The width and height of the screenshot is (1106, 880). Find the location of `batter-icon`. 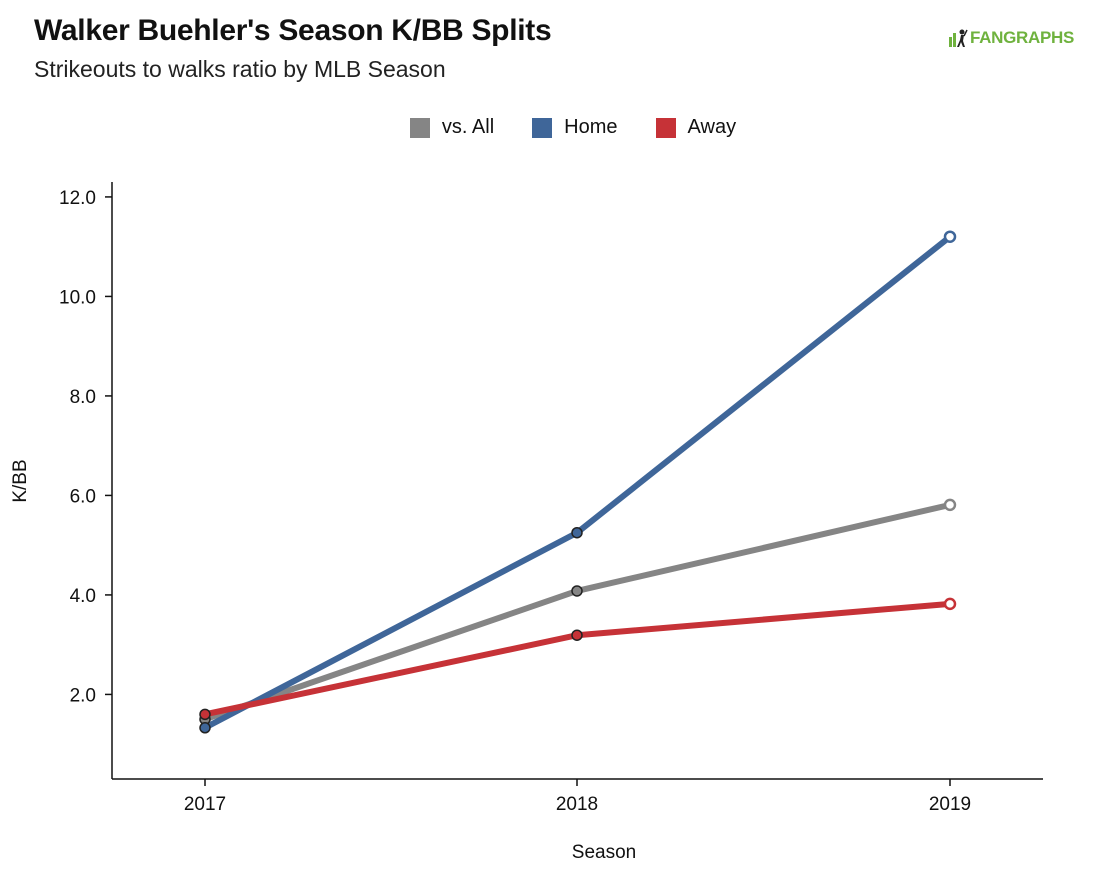

batter-icon is located at coordinates (958, 38).